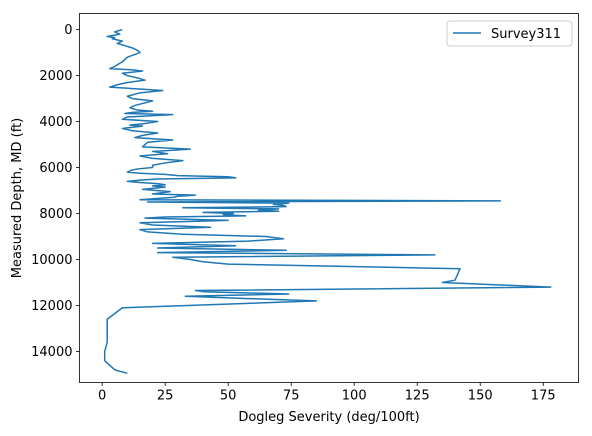 This screenshot has height=436, width=592. Describe the element at coordinates (417, 396) in the screenshot. I see `x-tick-label: 125` at that location.